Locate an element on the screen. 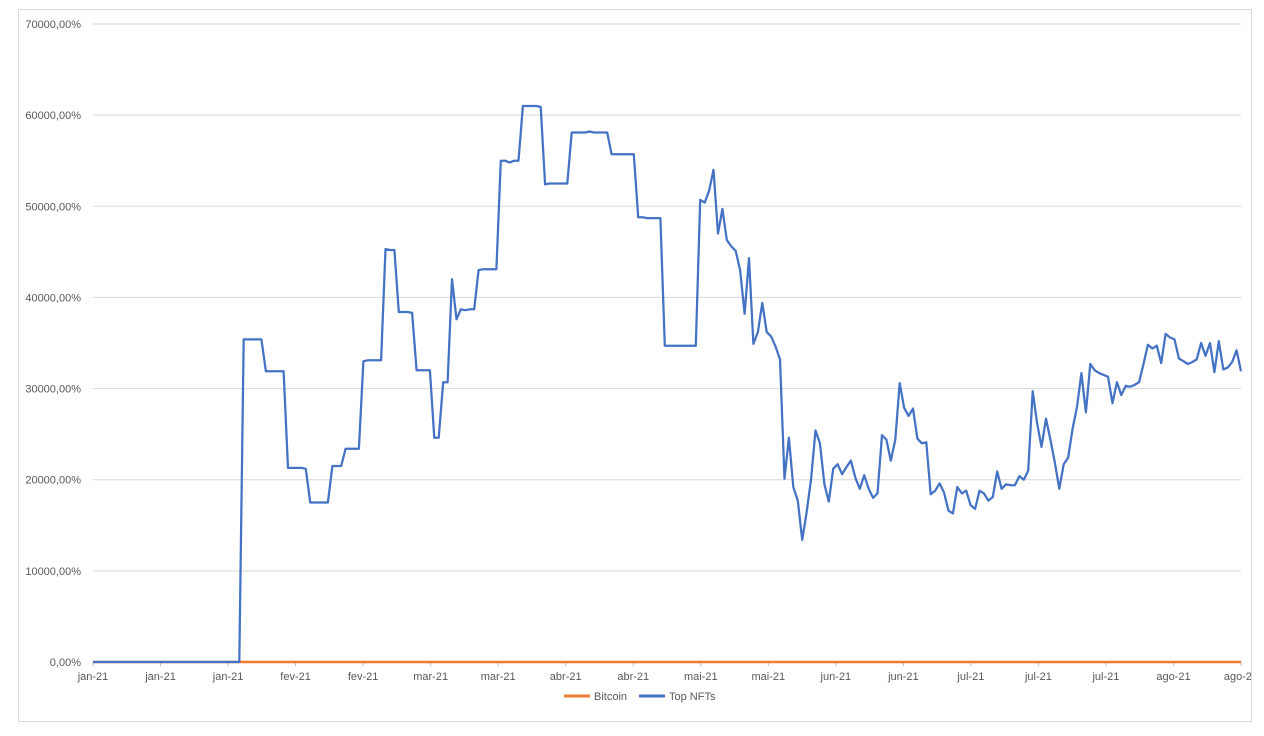 The width and height of the screenshot is (1264, 736). legend-label-top-nfts: Top NFTs is located at coordinates (692, 697).